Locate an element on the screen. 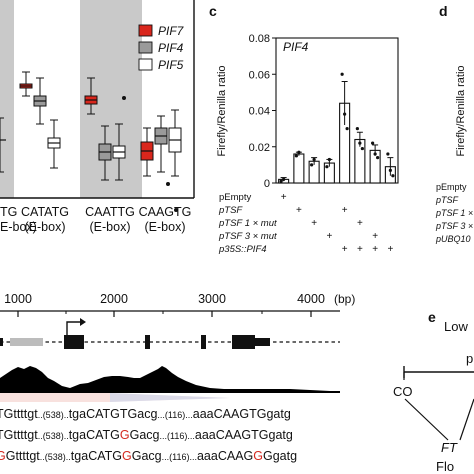  ruler-label-4000: 4000 is located at coordinates (311, 299).